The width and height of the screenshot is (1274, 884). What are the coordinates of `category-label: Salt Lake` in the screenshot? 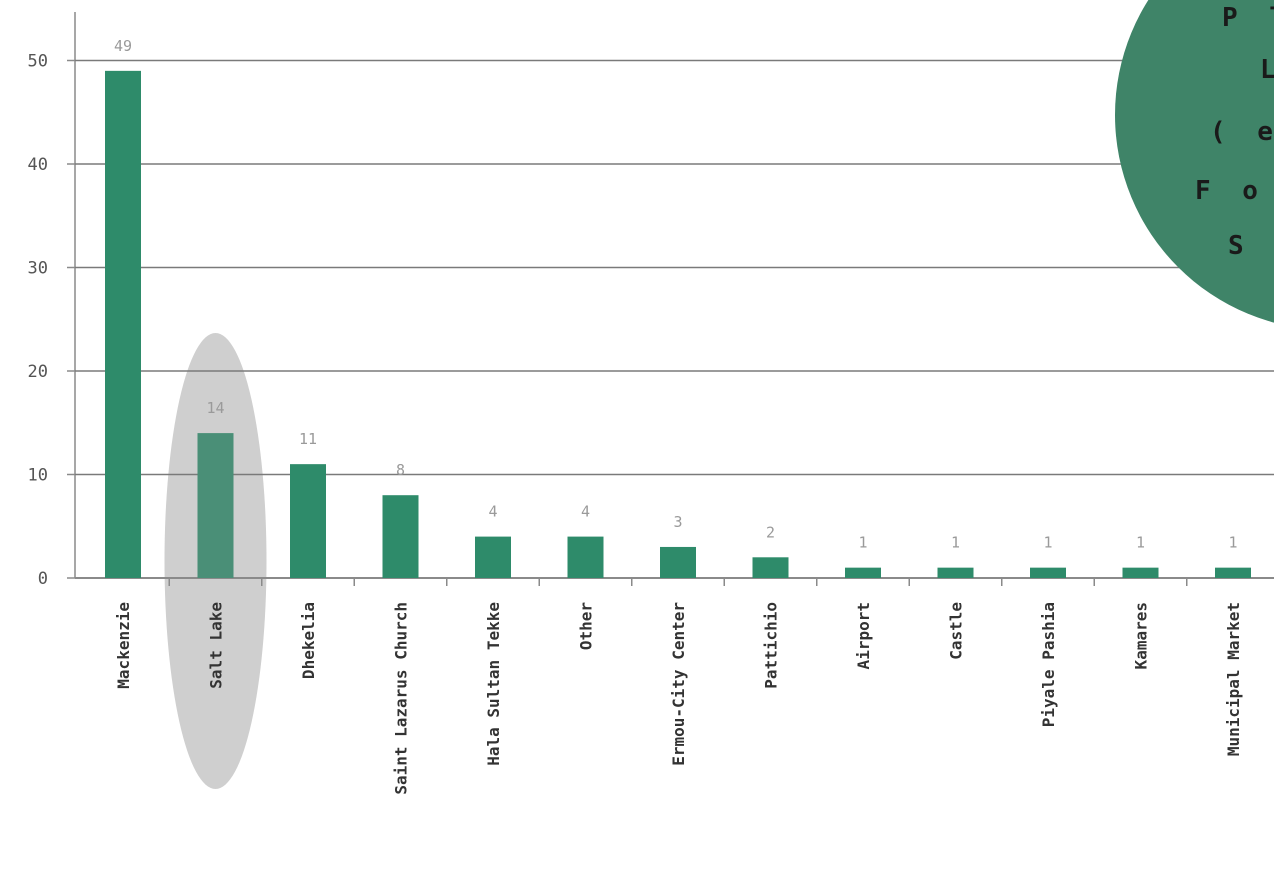 It's located at (216, 645).